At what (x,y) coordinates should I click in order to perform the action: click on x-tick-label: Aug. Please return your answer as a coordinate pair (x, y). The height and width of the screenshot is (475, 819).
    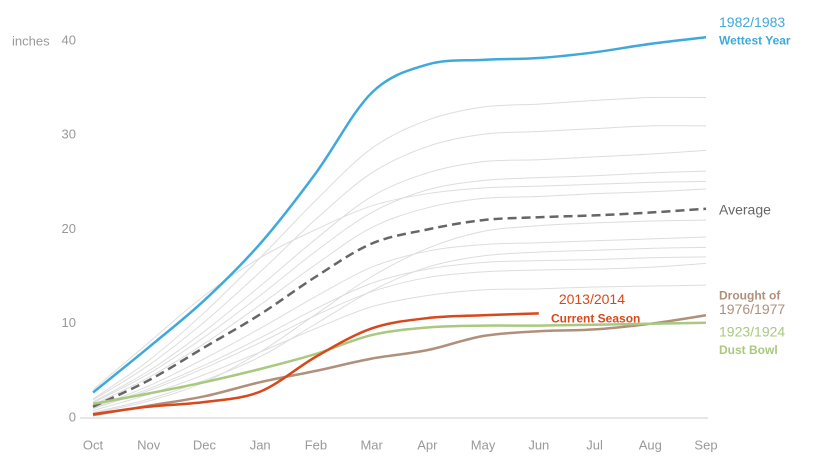
    Looking at the image, I should click on (650, 444).